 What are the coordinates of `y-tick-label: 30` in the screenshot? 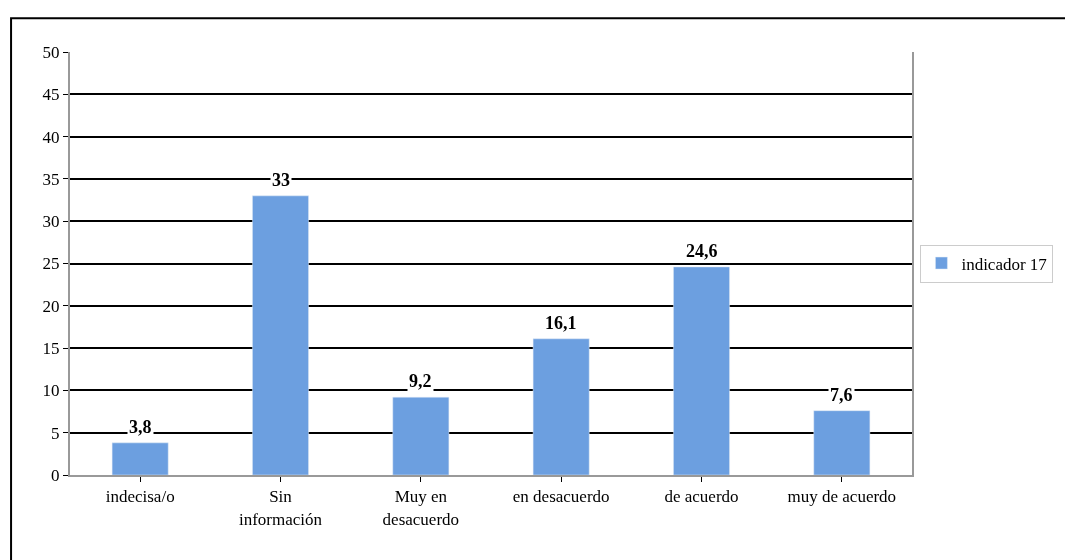 It's located at (51, 222).